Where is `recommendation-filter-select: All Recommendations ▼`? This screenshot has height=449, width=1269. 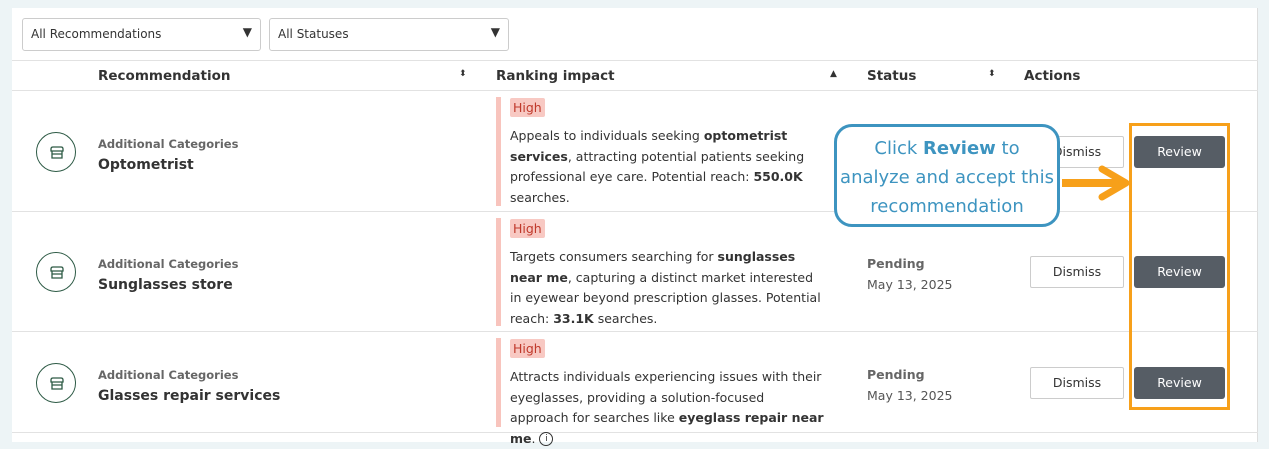
recommendation-filter-select: All Recommendations ▼ is located at coordinates (141, 34).